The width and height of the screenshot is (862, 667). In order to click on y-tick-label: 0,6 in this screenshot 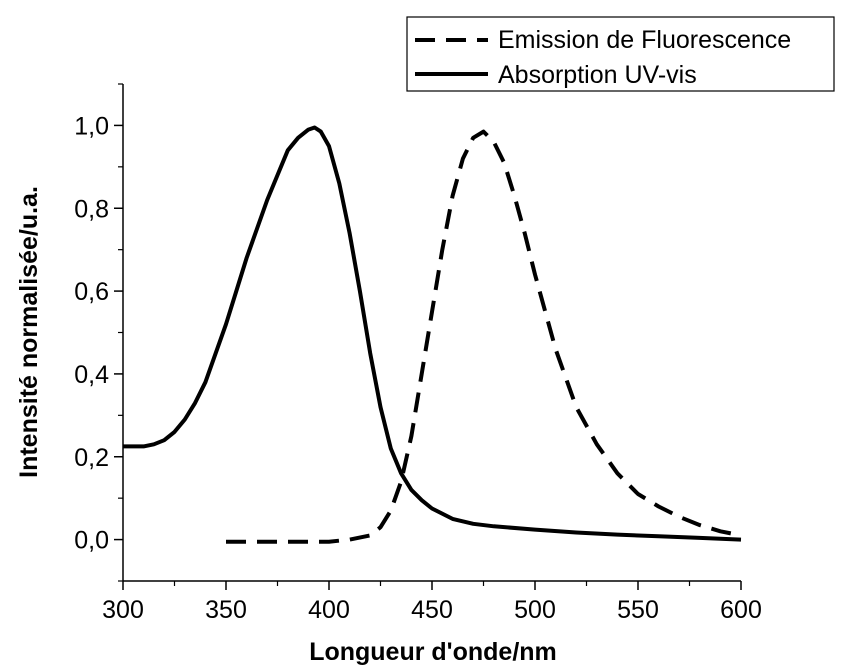, I will do `click(91, 292)`.